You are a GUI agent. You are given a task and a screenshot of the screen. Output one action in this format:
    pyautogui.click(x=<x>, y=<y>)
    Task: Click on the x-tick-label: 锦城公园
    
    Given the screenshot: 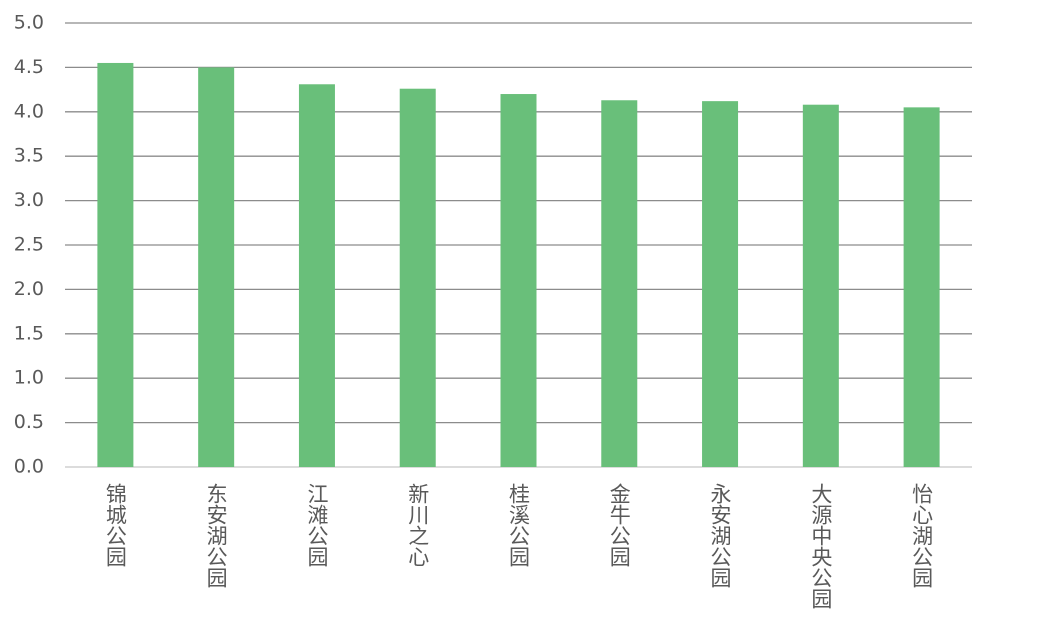 What is the action you would take?
    pyautogui.click(x=115, y=525)
    